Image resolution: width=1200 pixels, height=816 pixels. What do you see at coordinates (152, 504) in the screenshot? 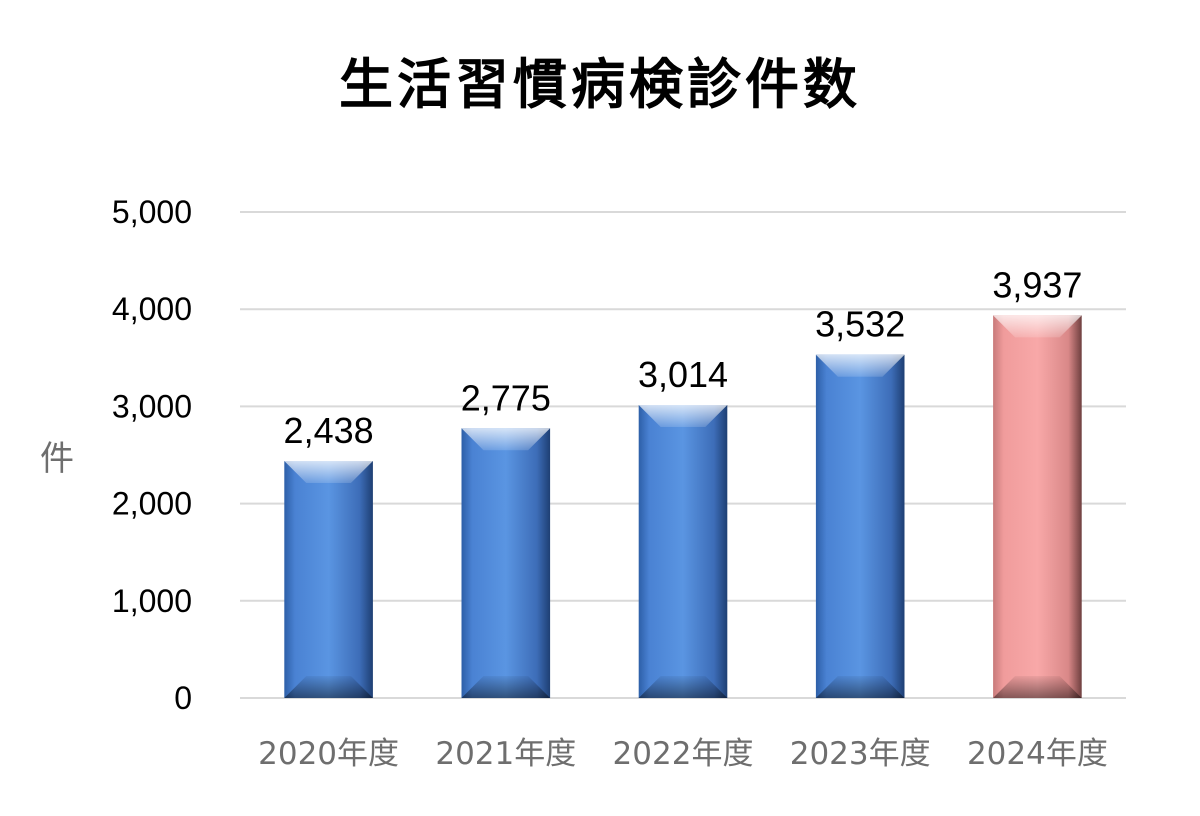
I see `y-tick-label: 2,000` at bounding box center [152, 504].